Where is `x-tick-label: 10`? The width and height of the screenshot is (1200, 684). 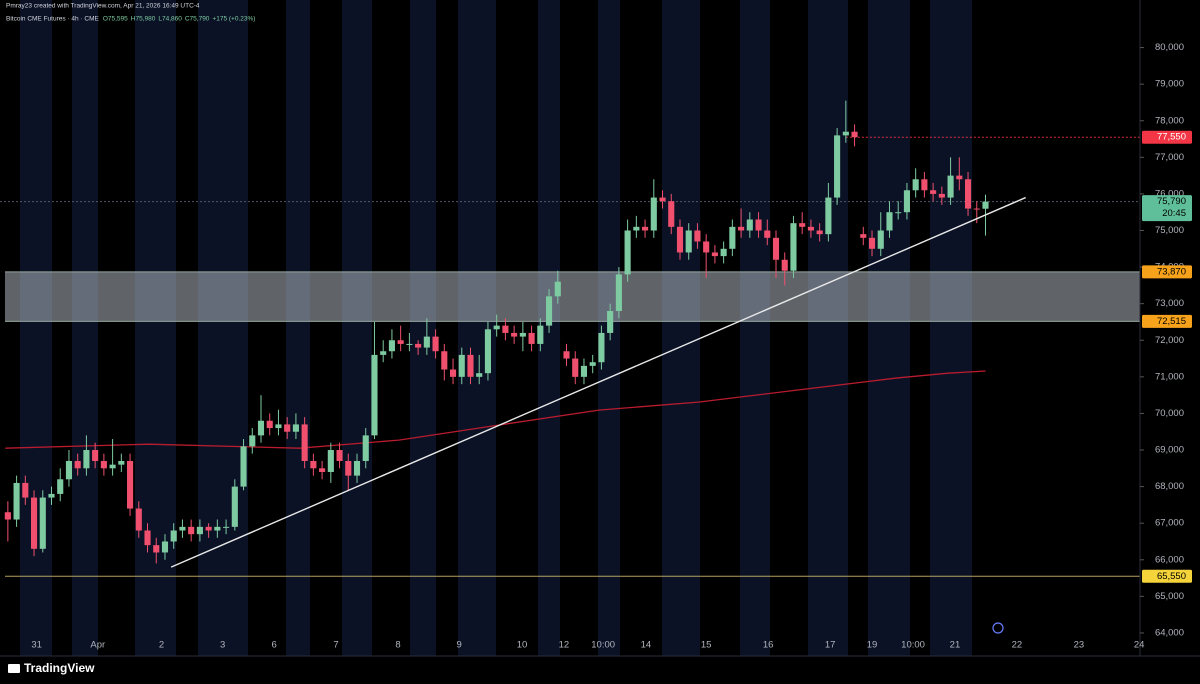 x-tick-label: 10 is located at coordinates (522, 645).